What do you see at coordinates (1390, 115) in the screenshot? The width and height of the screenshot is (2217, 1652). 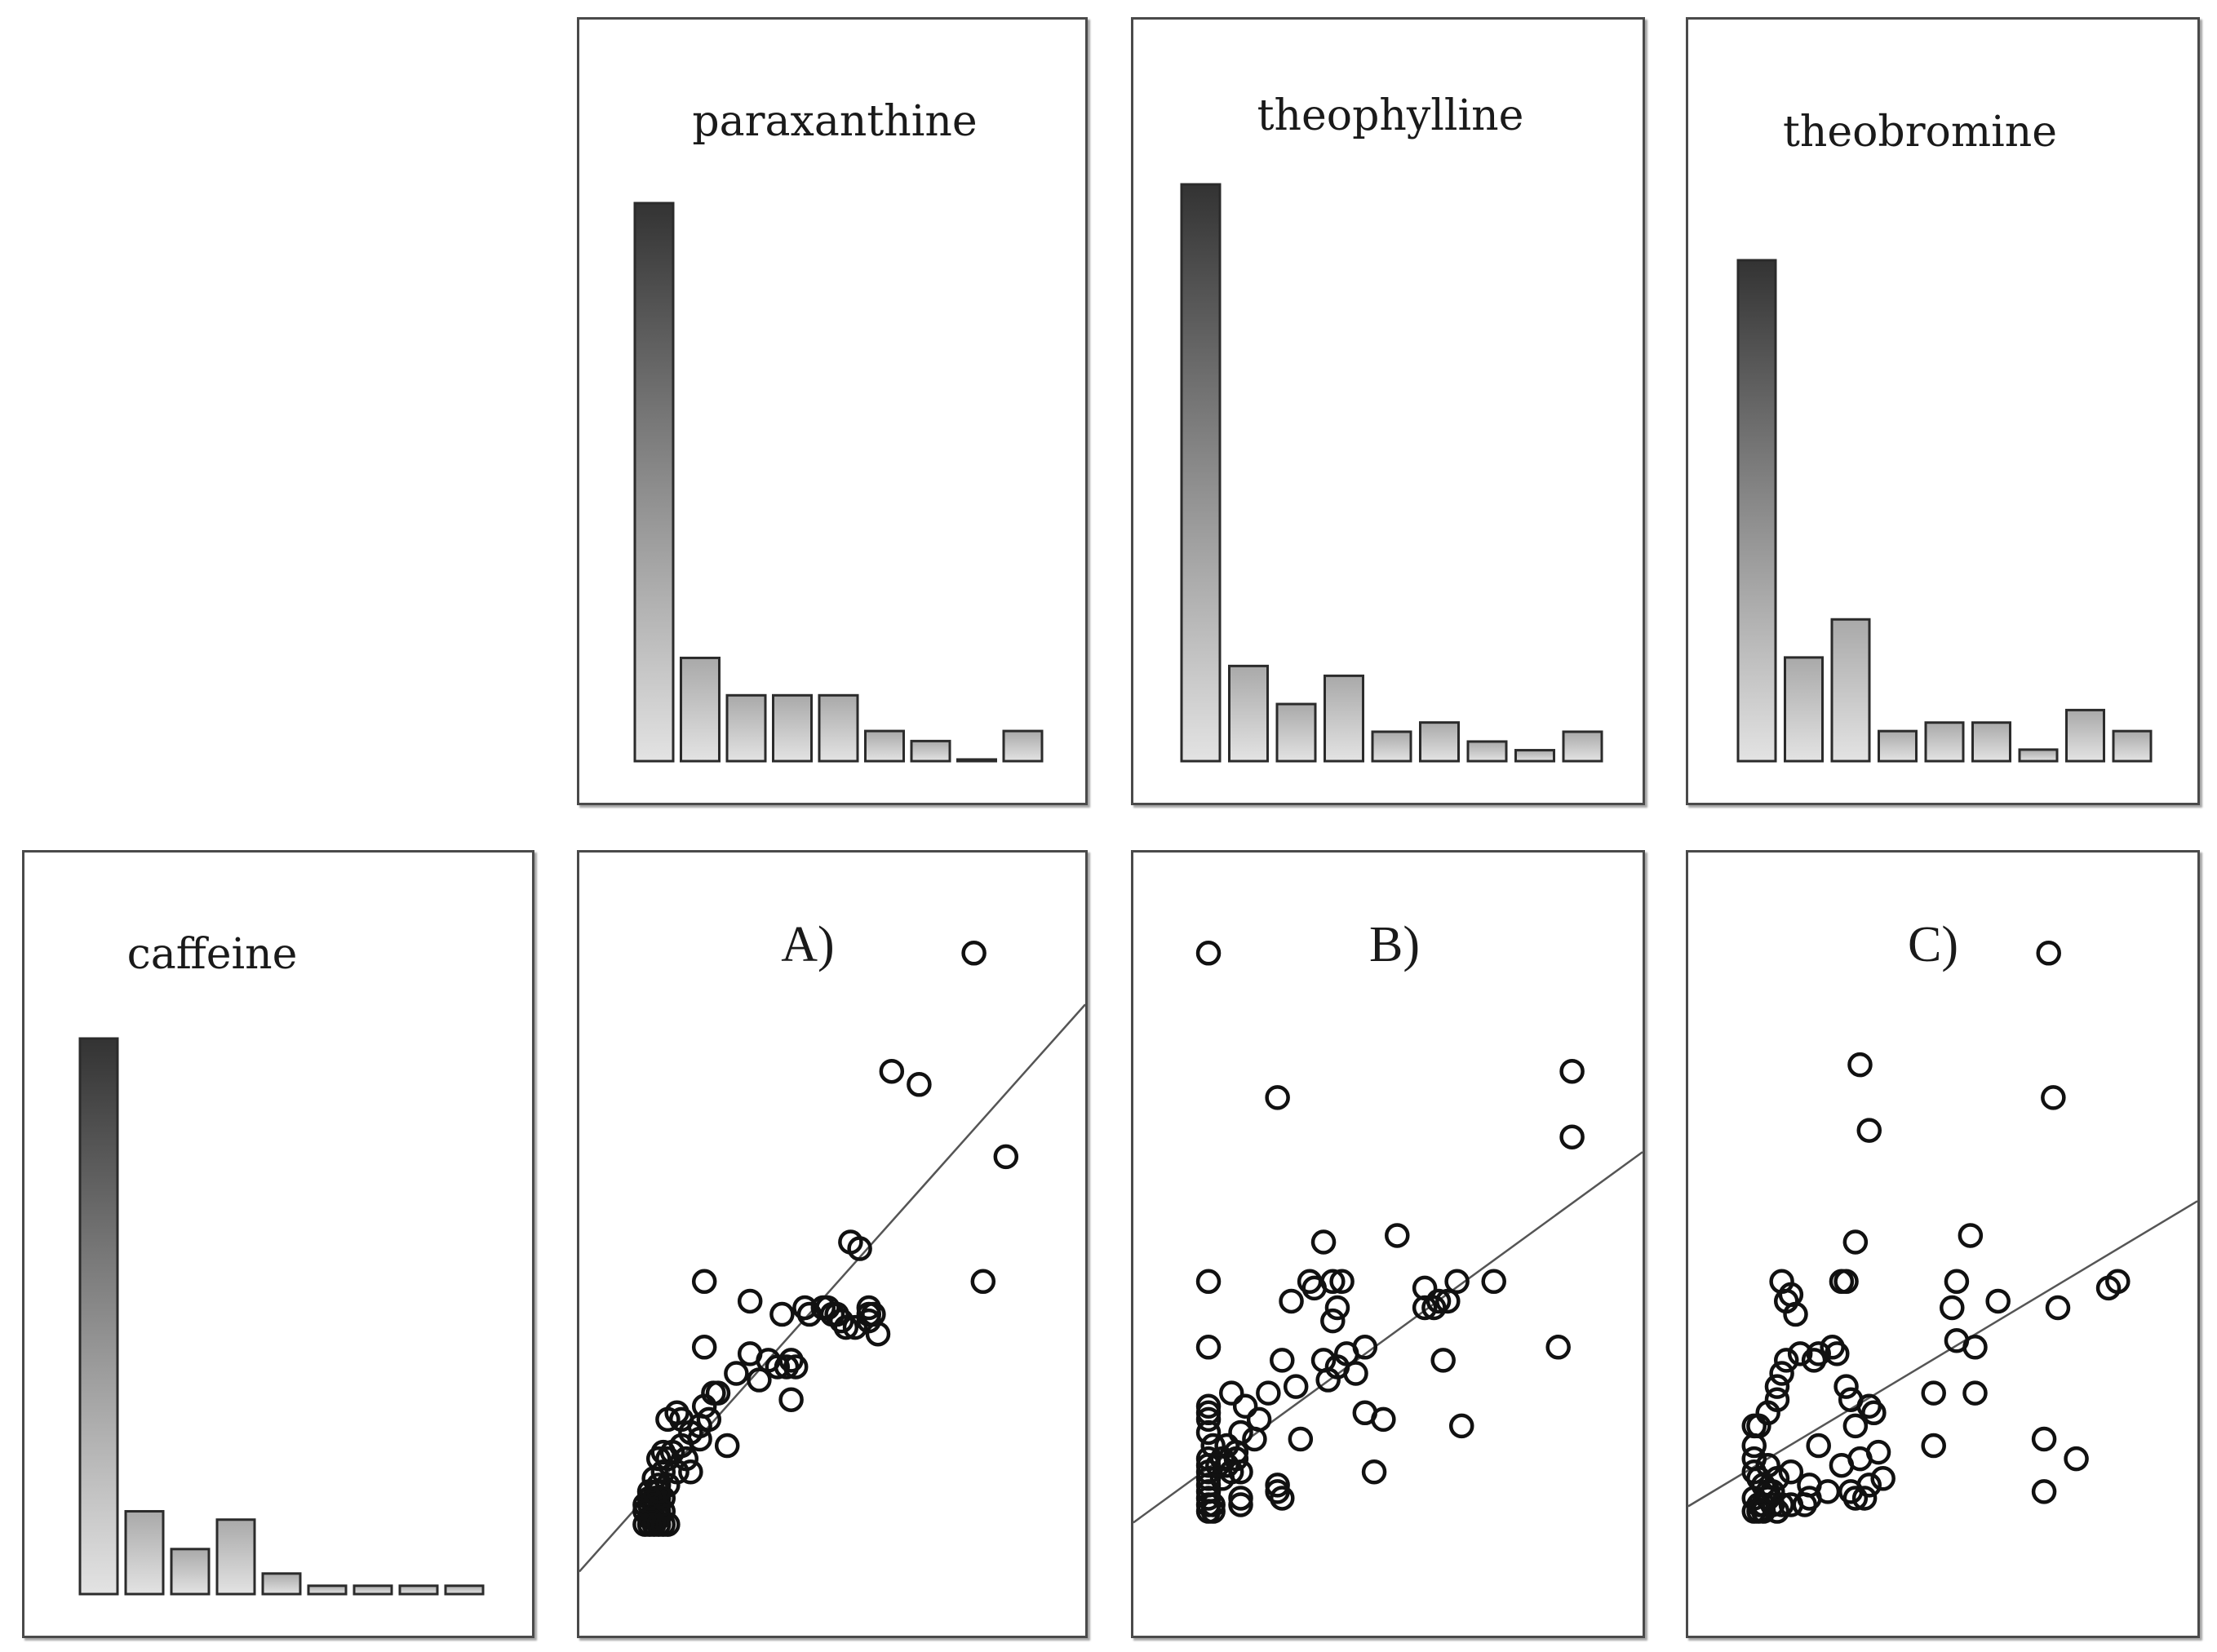 I see `histogram-title-theophylline: theophylline` at bounding box center [1390, 115].